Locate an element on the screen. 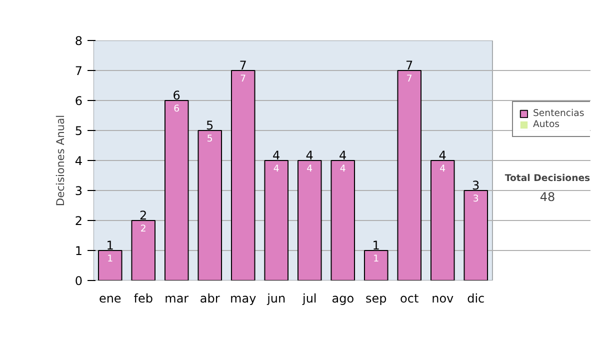 The image size is (600, 340). total-label: 2 is located at coordinates (144, 215).